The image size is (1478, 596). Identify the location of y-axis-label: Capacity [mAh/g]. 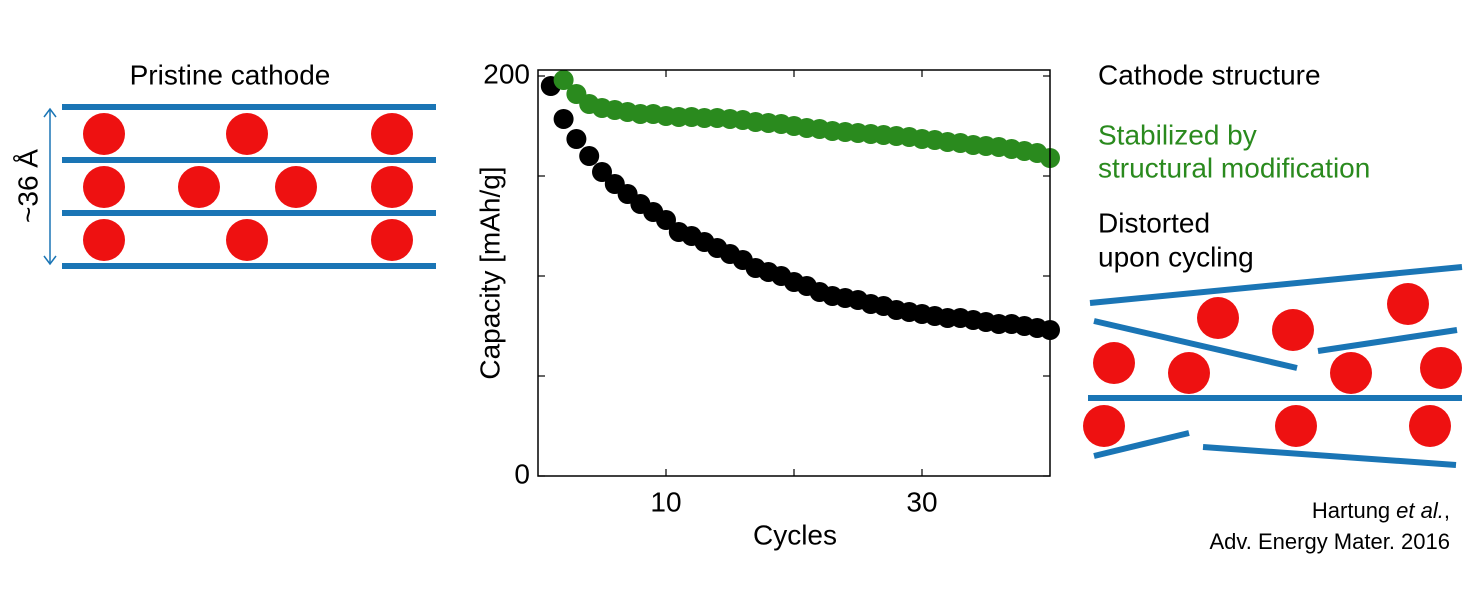
(489, 272).